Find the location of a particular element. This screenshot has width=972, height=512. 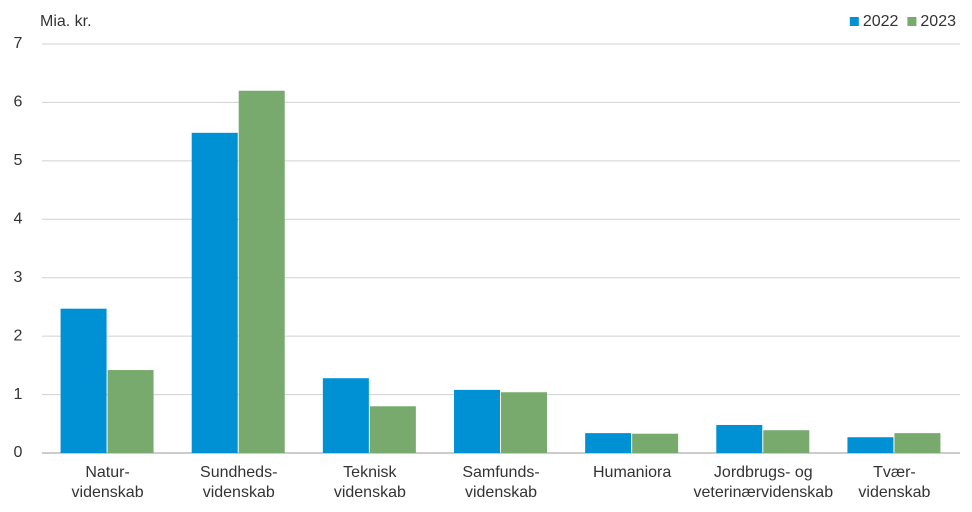

x-tick-label-line: Natur- is located at coordinates (107, 472).